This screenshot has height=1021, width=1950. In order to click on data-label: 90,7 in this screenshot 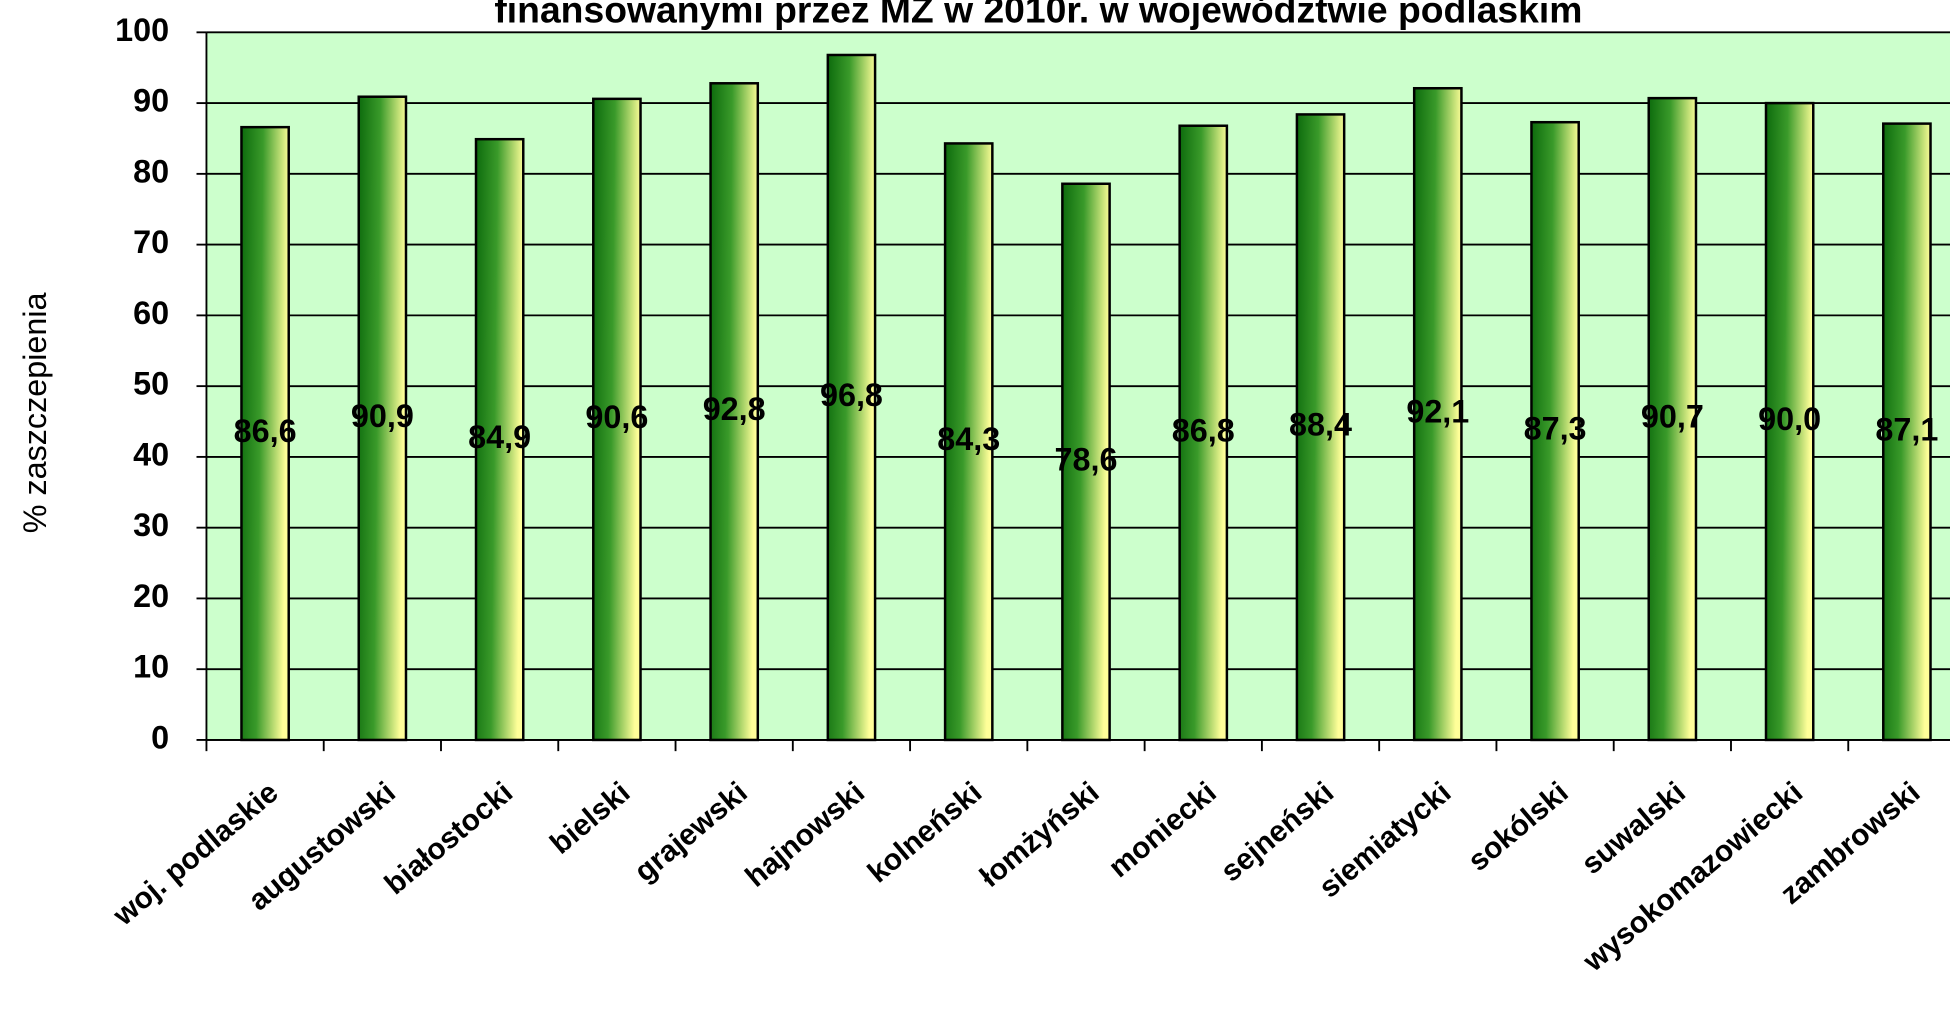, I will do `click(1672, 417)`.